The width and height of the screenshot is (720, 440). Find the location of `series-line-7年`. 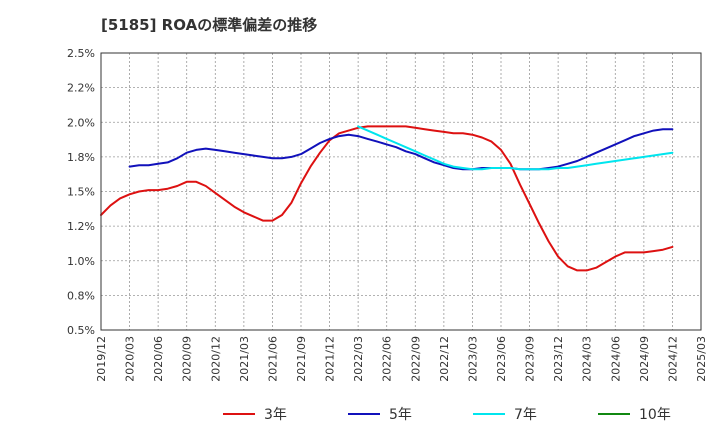

series-line-7年 is located at coordinates (515, 148).